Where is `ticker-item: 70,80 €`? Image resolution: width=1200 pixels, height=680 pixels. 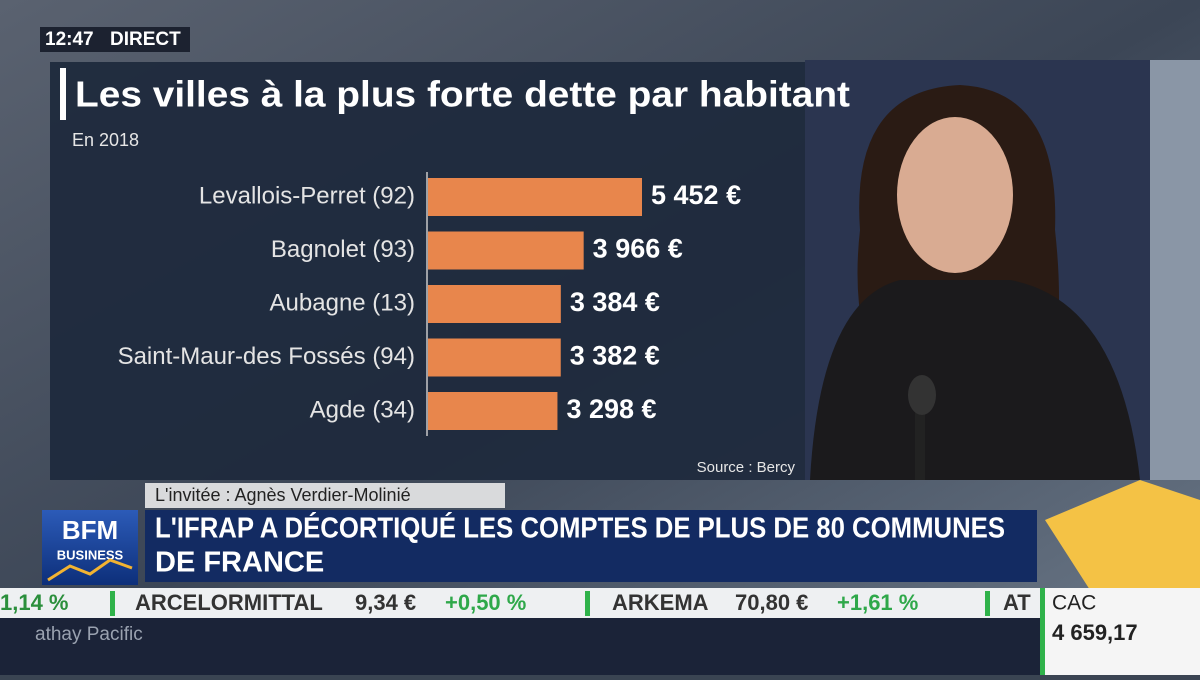 ticker-item: 70,80 € is located at coordinates (771, 602).